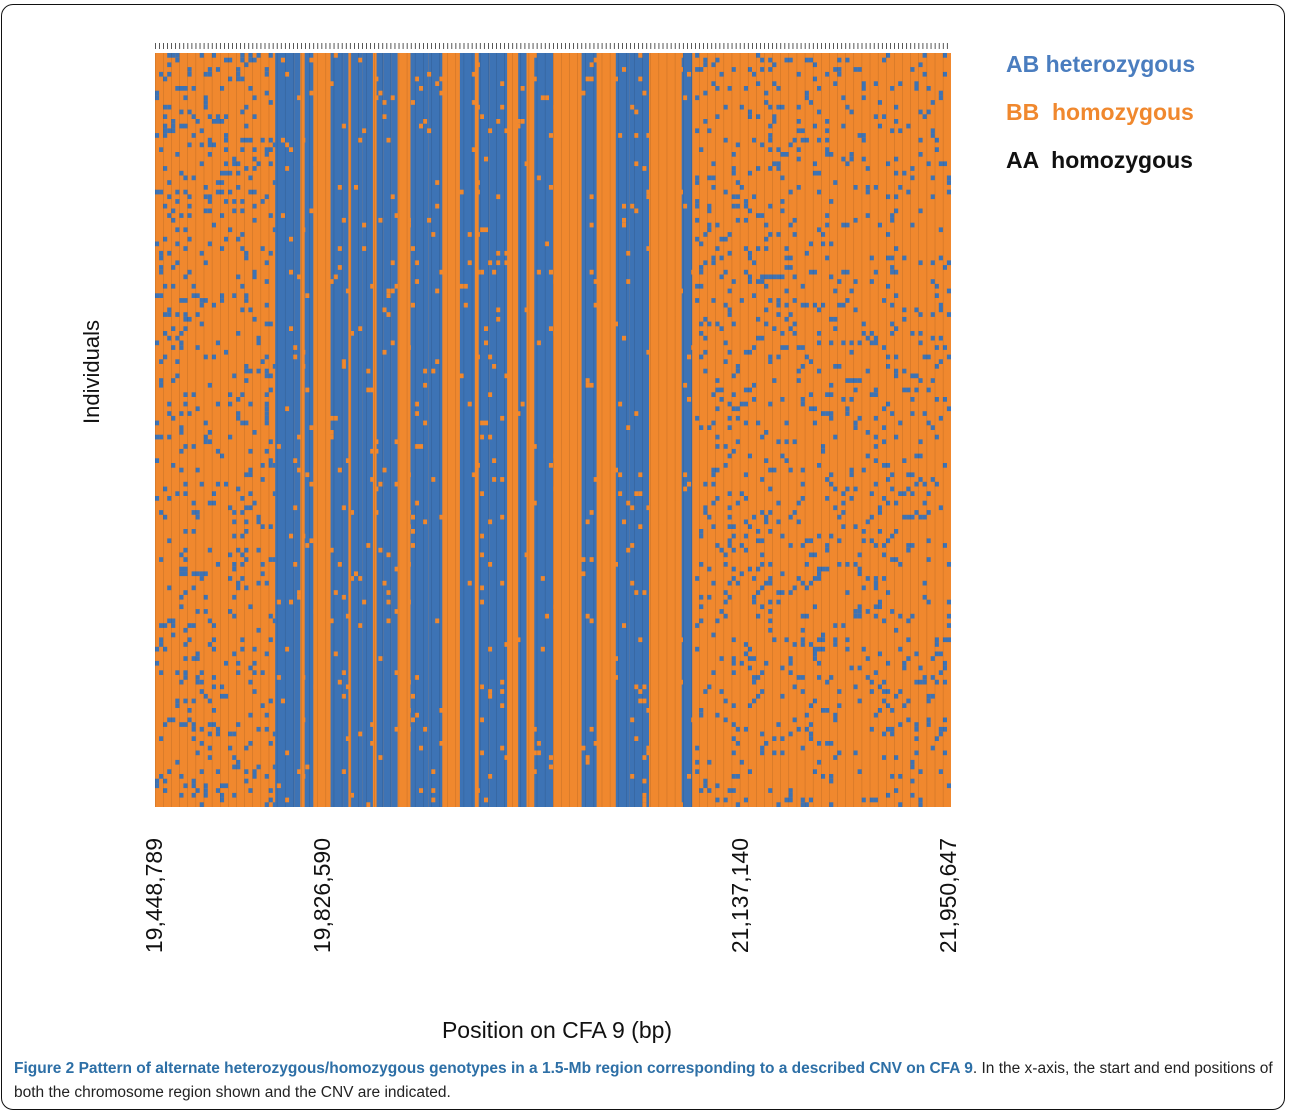 The image size is (1290, 1116). Describe the element at coordinates (687, 430) in the screenshot. I see `ab-column` at that location.